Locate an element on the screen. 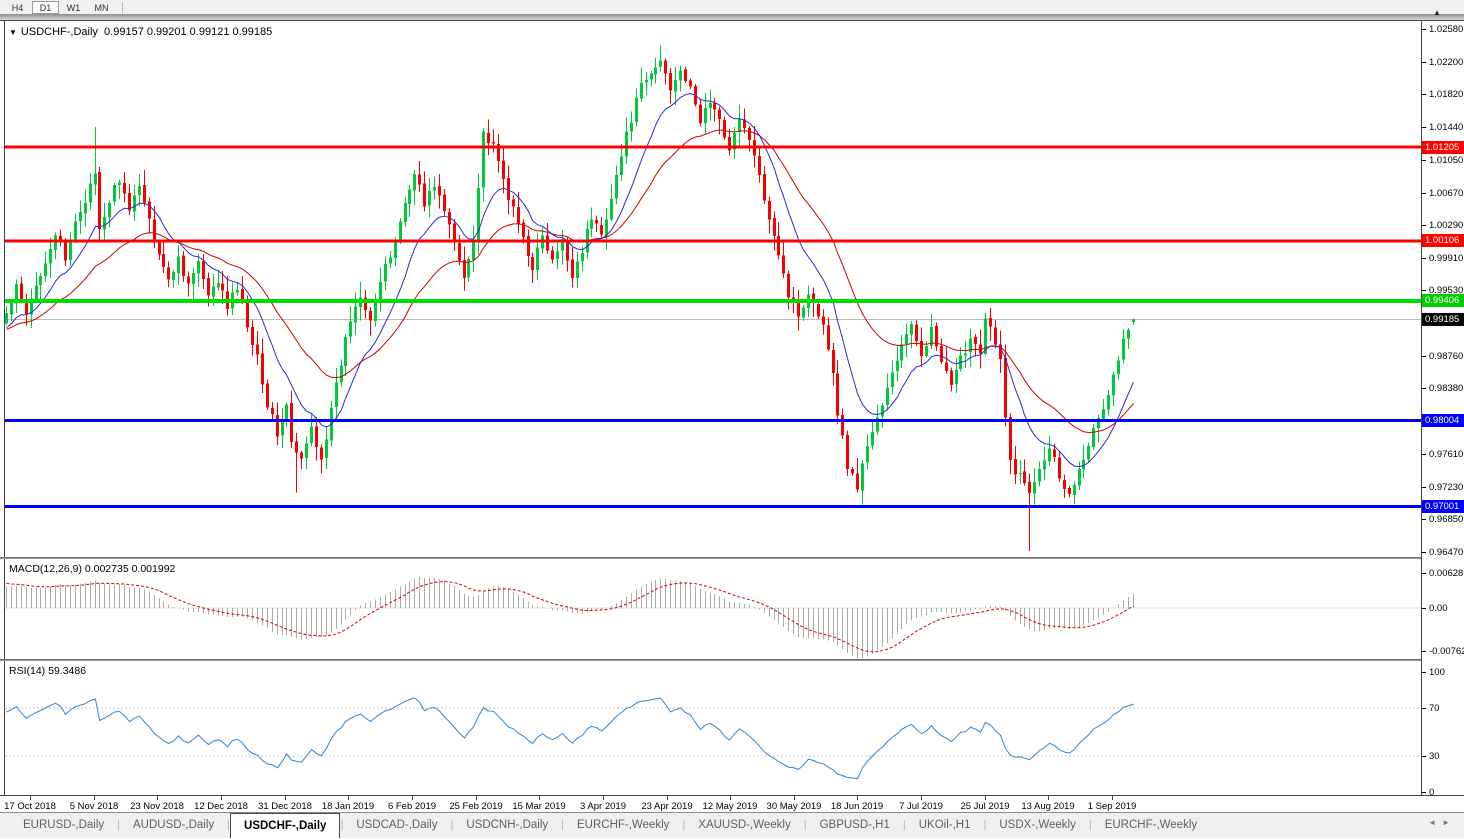 The height and width of the screenshot is (839, 1464). date-tick-label: 1 Sep 2019 is located at coordinates (1112, 806).